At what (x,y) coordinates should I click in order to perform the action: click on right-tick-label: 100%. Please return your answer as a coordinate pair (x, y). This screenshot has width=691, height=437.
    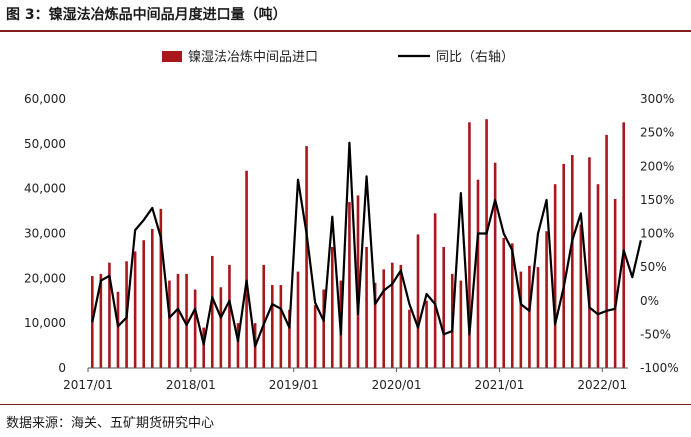
    Looking at the image, I should click on (657, 234).